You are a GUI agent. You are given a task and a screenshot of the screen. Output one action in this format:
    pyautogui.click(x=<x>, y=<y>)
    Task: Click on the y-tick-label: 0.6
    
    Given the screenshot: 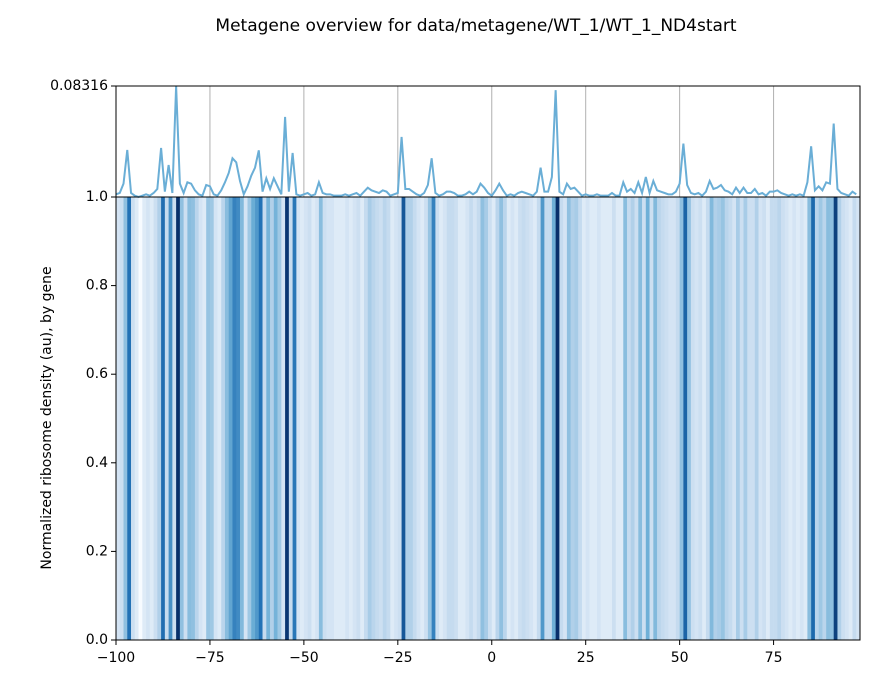 What is the action you would take?
    pyautogui.click(x=97, y=374)
    